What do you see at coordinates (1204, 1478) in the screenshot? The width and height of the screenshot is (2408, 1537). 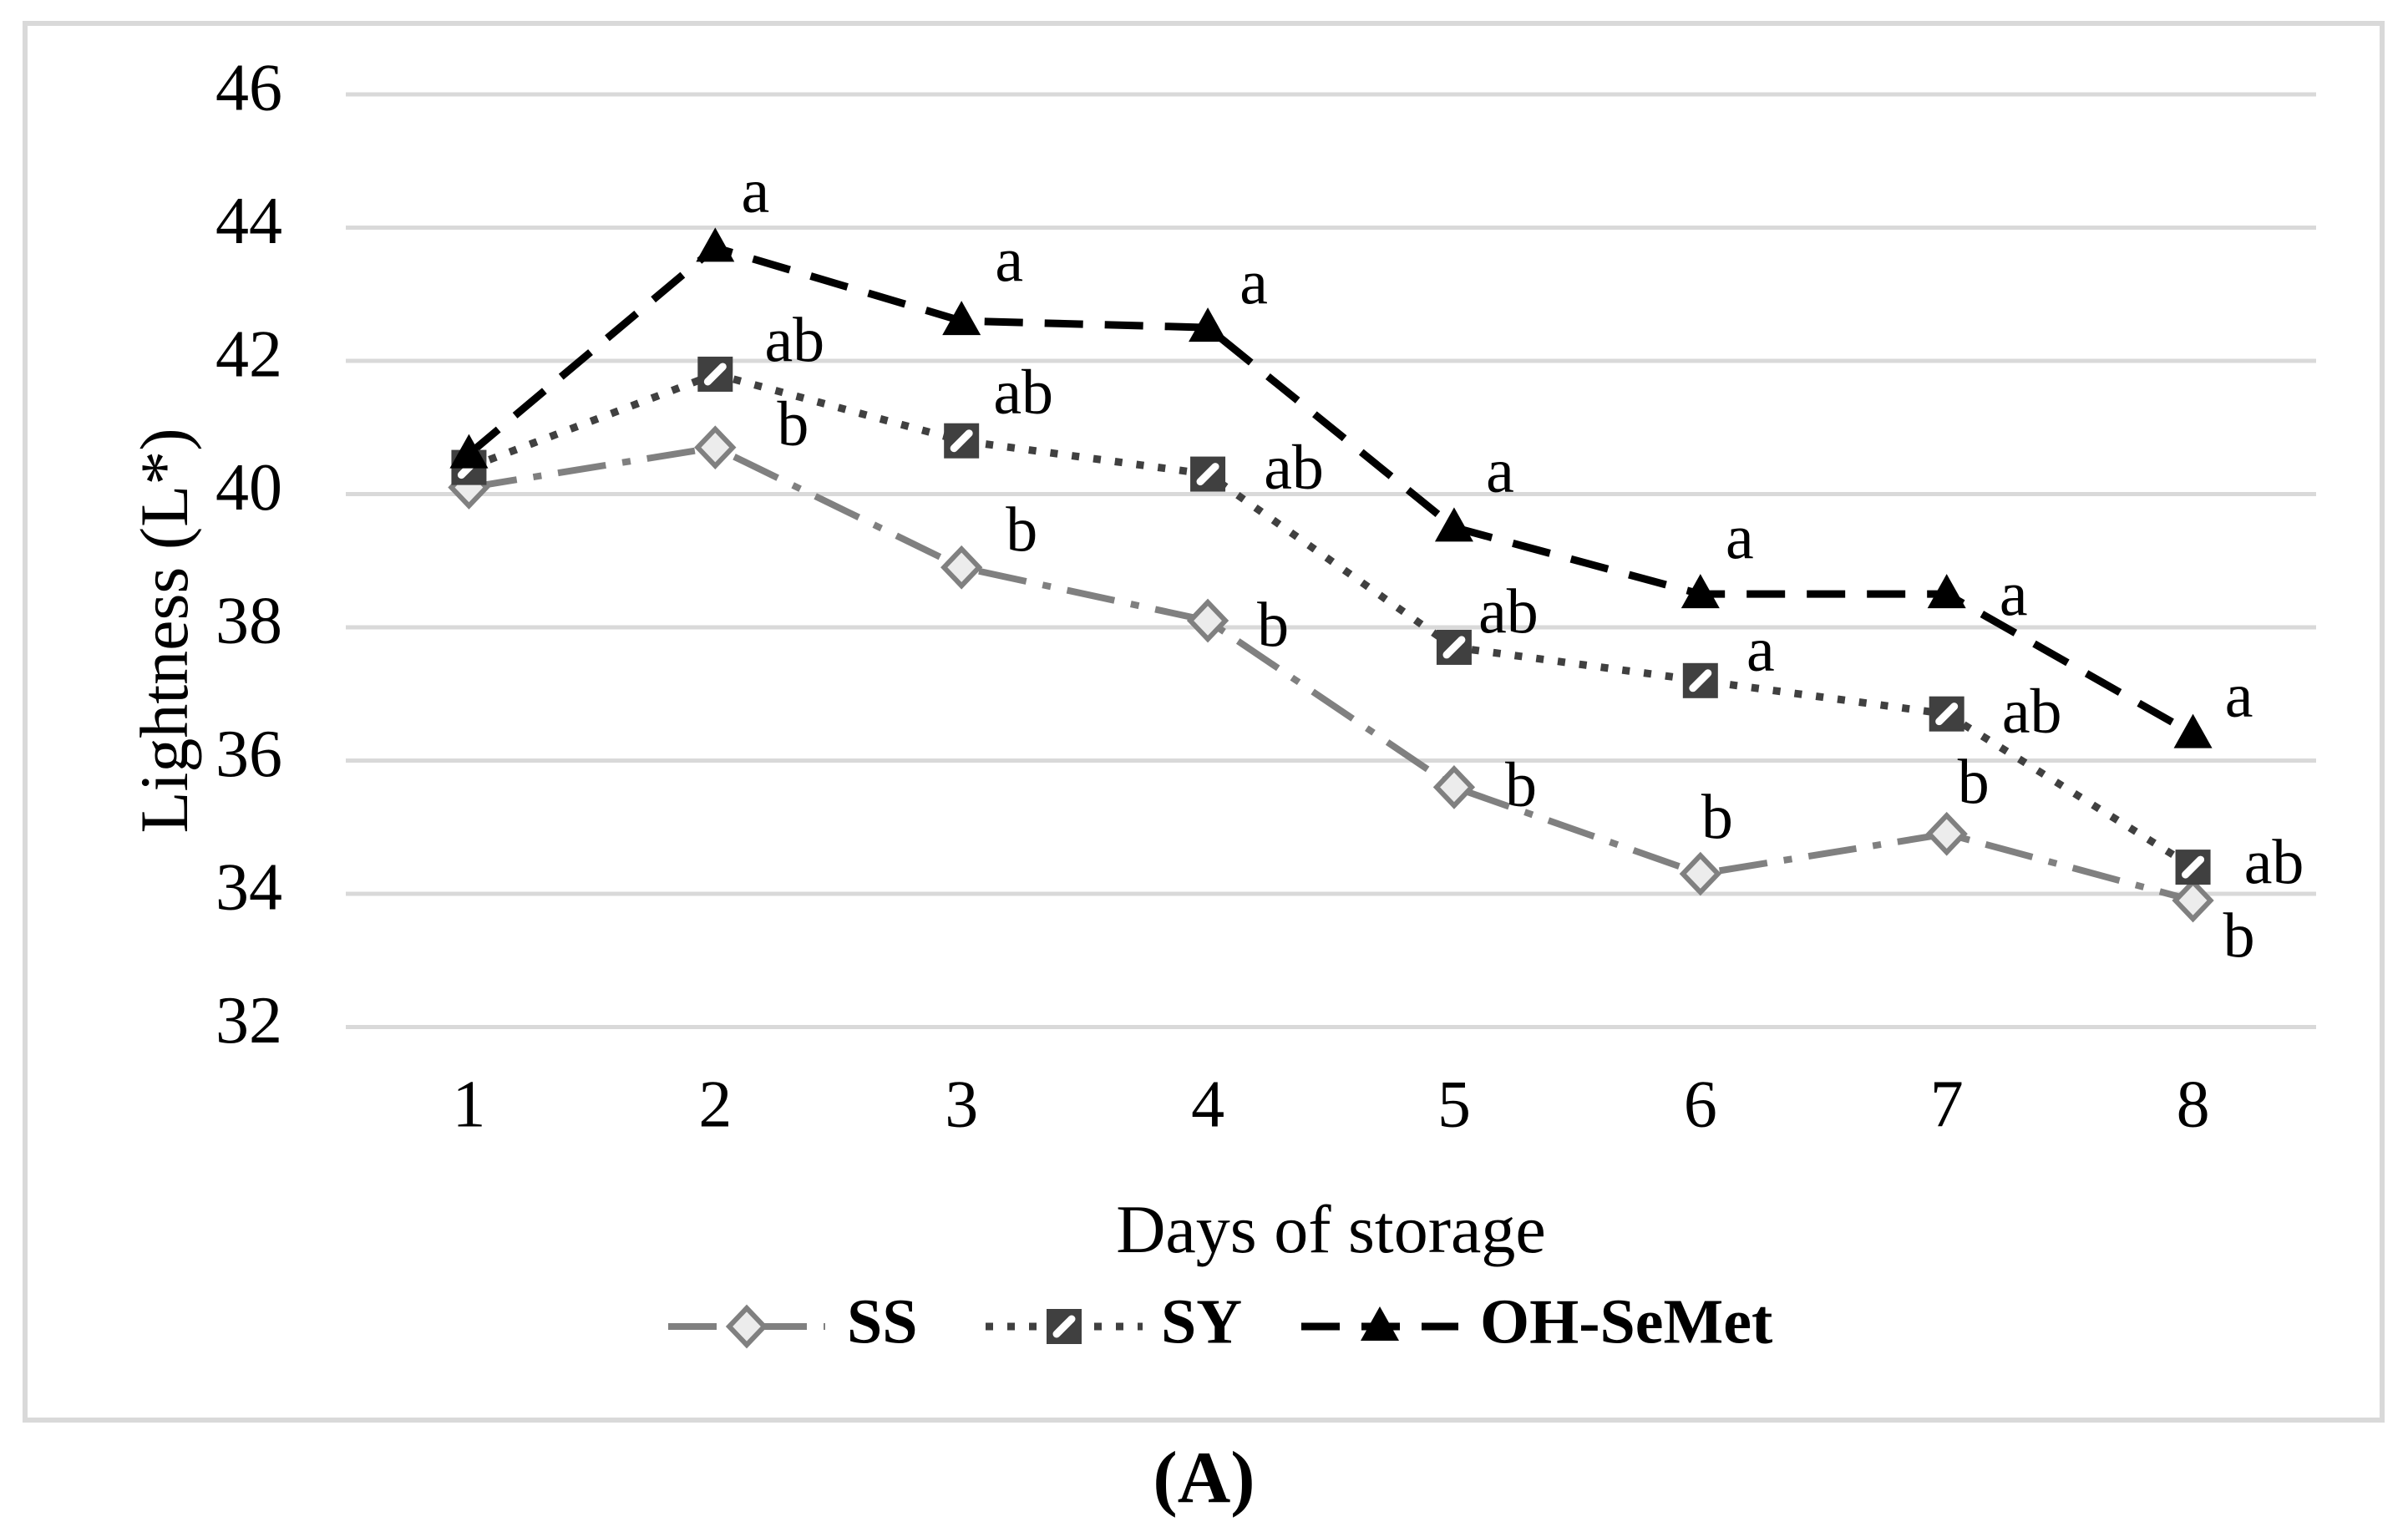 I see `panel-caption: (A)` at bounding box center [1204, 1478].